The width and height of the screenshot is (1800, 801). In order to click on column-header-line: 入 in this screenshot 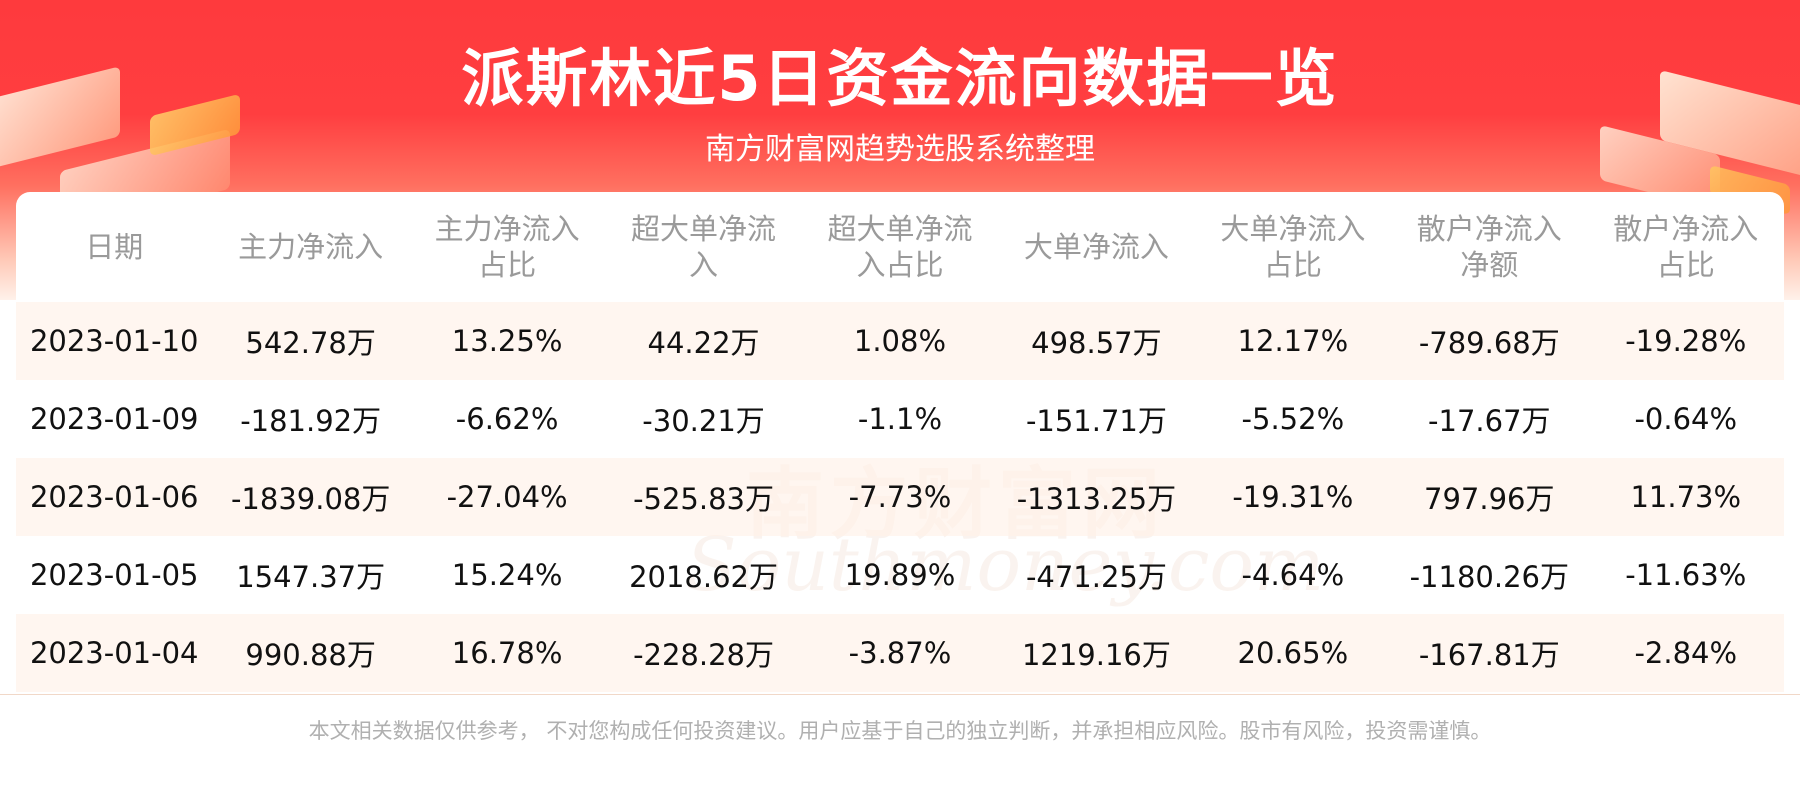, I will do `click(704, 265)`.